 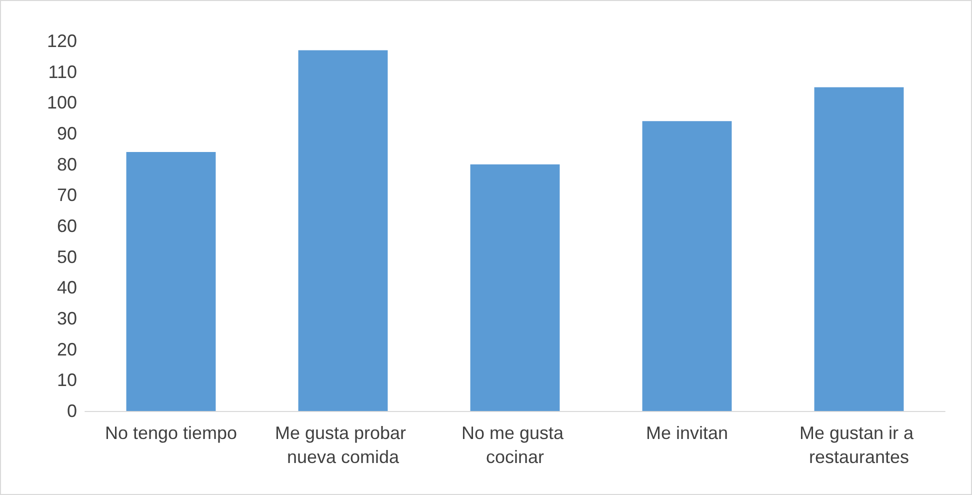 I want to click on y-tick-label: 120, so click(x=61, y=41).